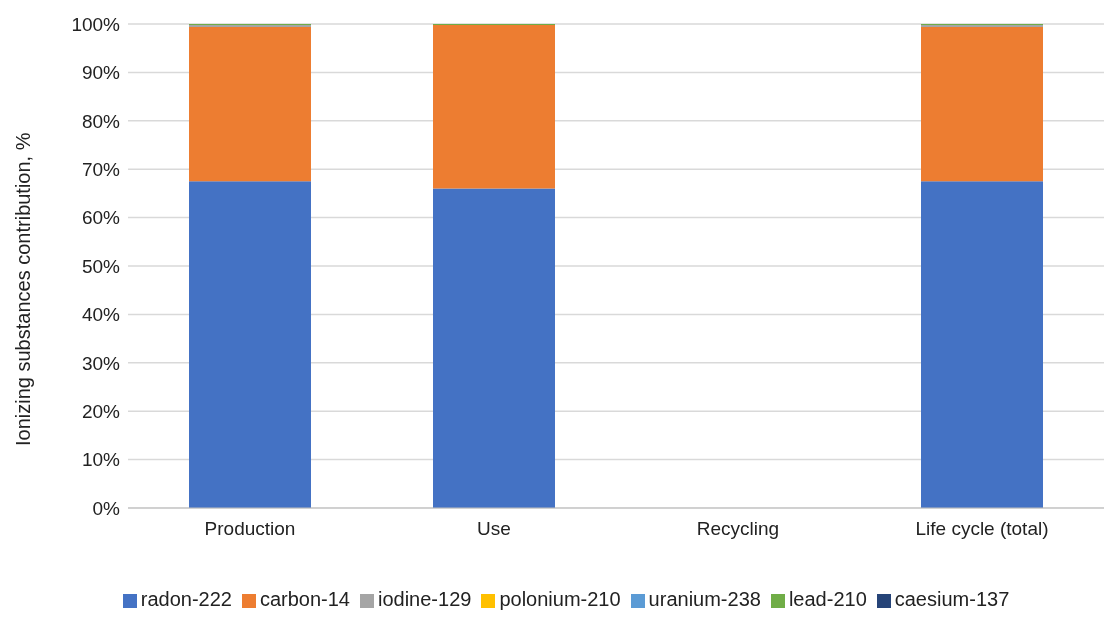 The height and width of the screenshot is (619, 1112). Describe the element at coordinates (106, 508) in the screenshot. I see `y-tick-label: 0%` at that location.